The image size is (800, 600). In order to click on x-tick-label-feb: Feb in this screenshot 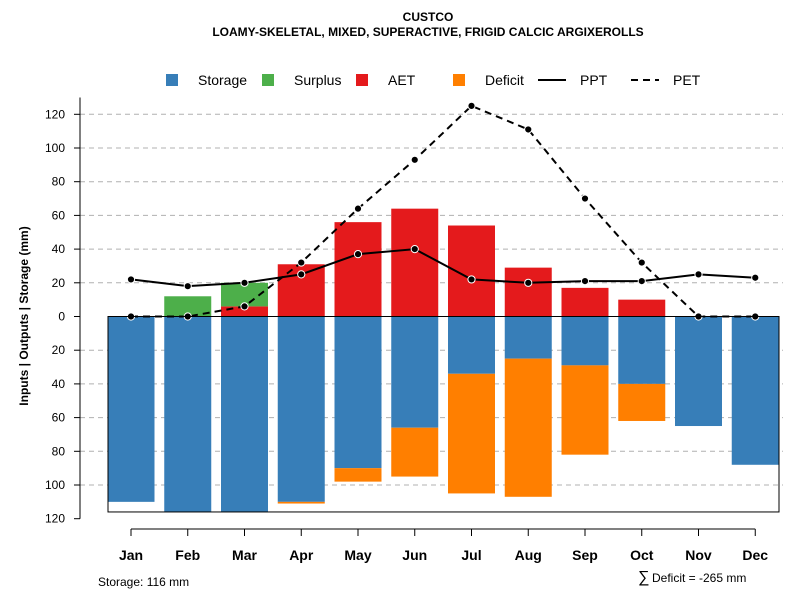, I will do `click(187, 555)`.